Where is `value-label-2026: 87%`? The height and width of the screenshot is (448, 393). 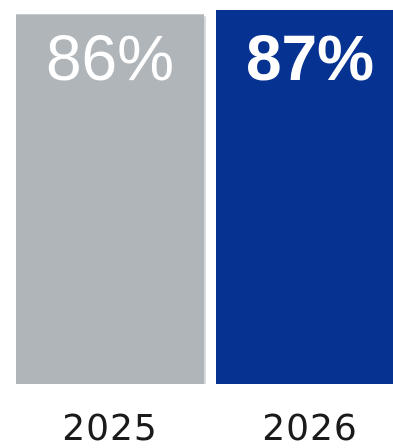 value-label-2026: 87% is located at coordinates (310, 58).